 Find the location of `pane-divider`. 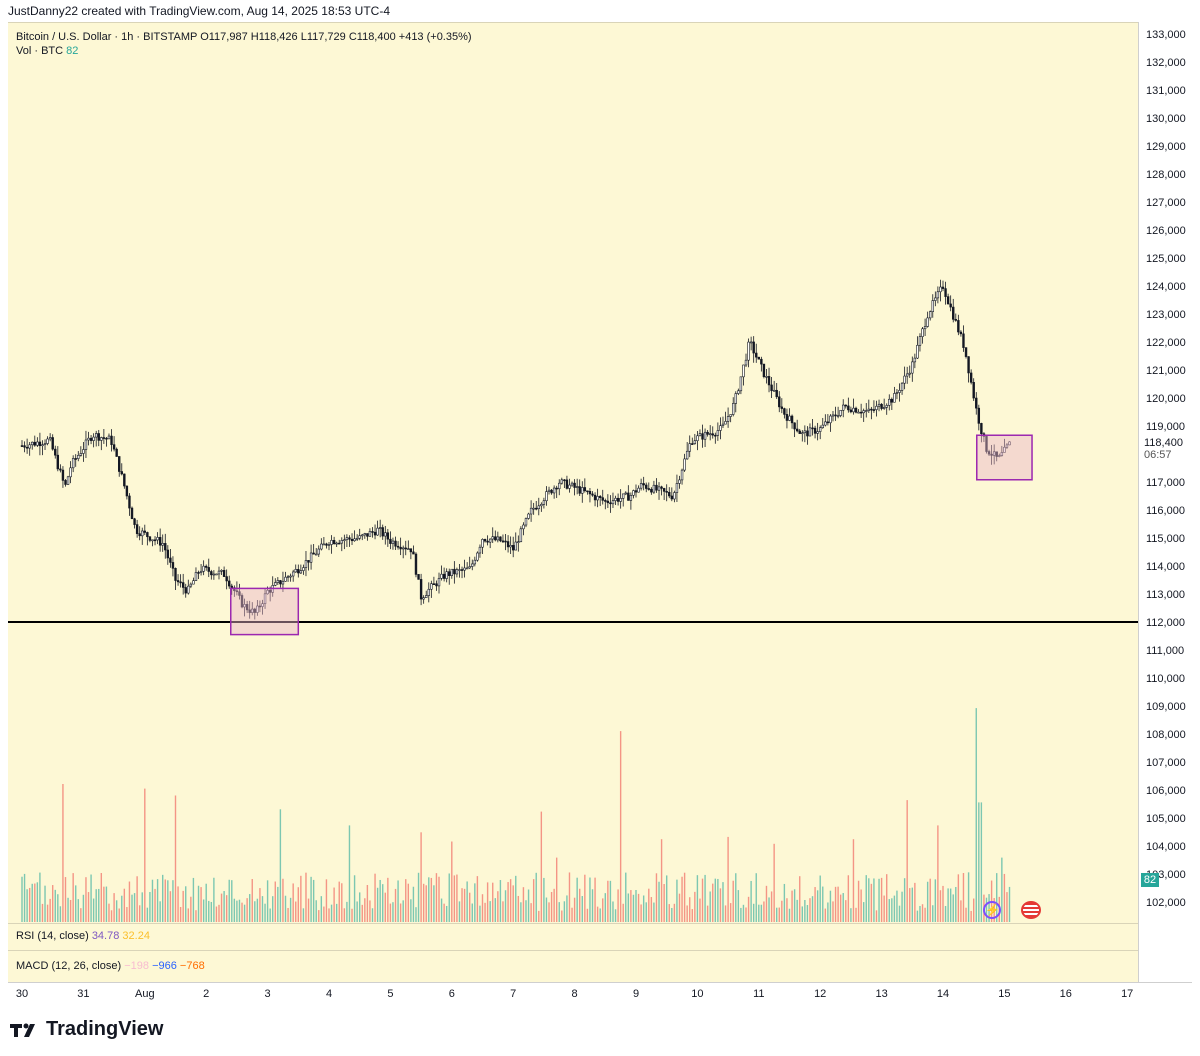

pane-divider is located at coordinates (573, 923).